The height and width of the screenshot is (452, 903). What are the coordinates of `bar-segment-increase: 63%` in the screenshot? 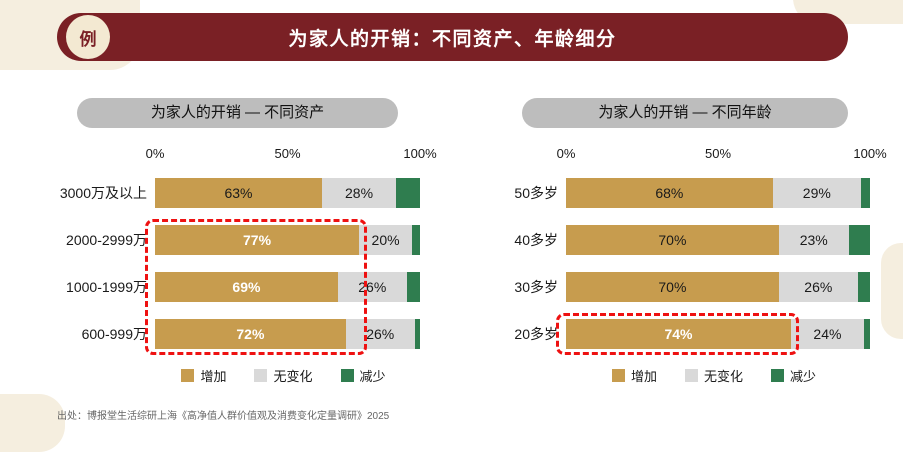 It's located at (238, 193).